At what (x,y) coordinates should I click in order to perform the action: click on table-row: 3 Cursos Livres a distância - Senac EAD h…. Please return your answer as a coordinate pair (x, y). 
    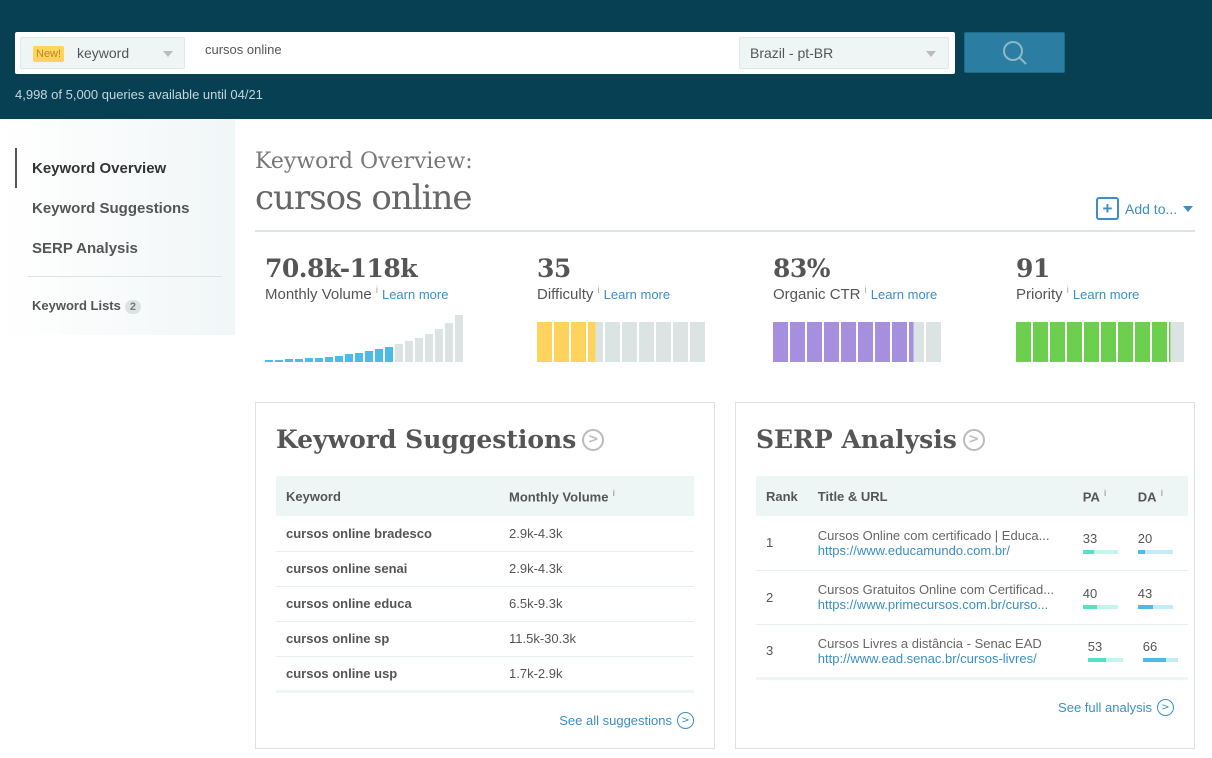
    Looking at the image, I should click on (972, 652).